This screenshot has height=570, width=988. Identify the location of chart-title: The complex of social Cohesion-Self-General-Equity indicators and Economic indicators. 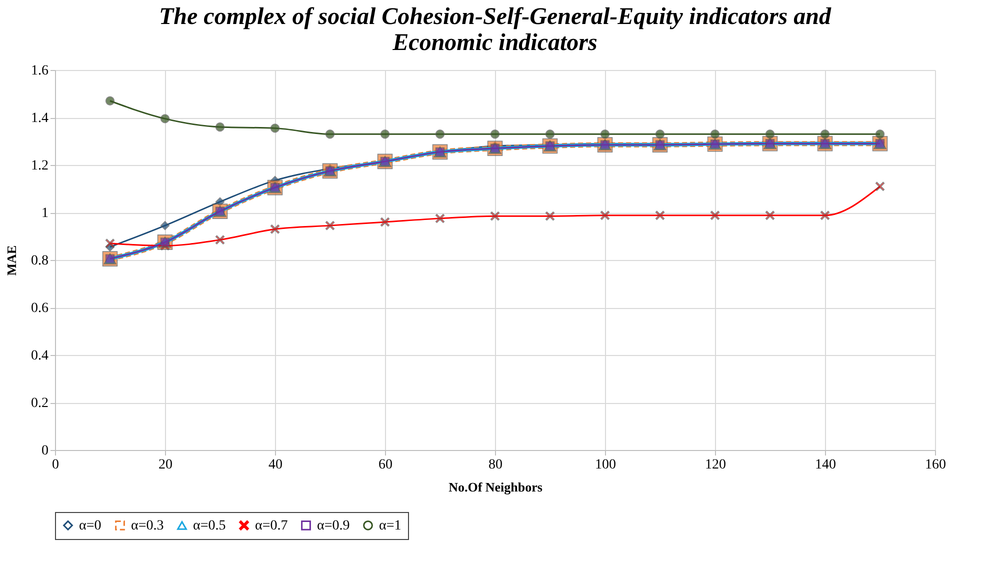
(495, 30).